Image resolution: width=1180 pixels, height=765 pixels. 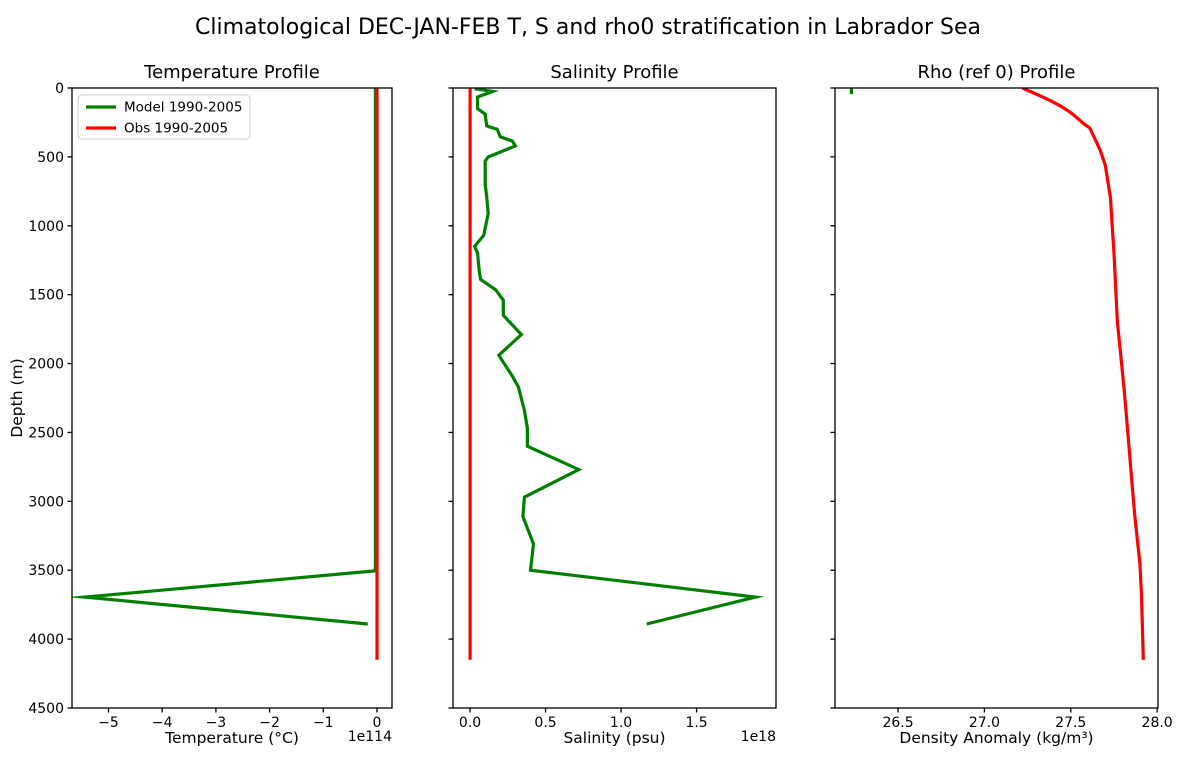 I want to click on x-tick-label: 0.5, so click(x=545, y=723).